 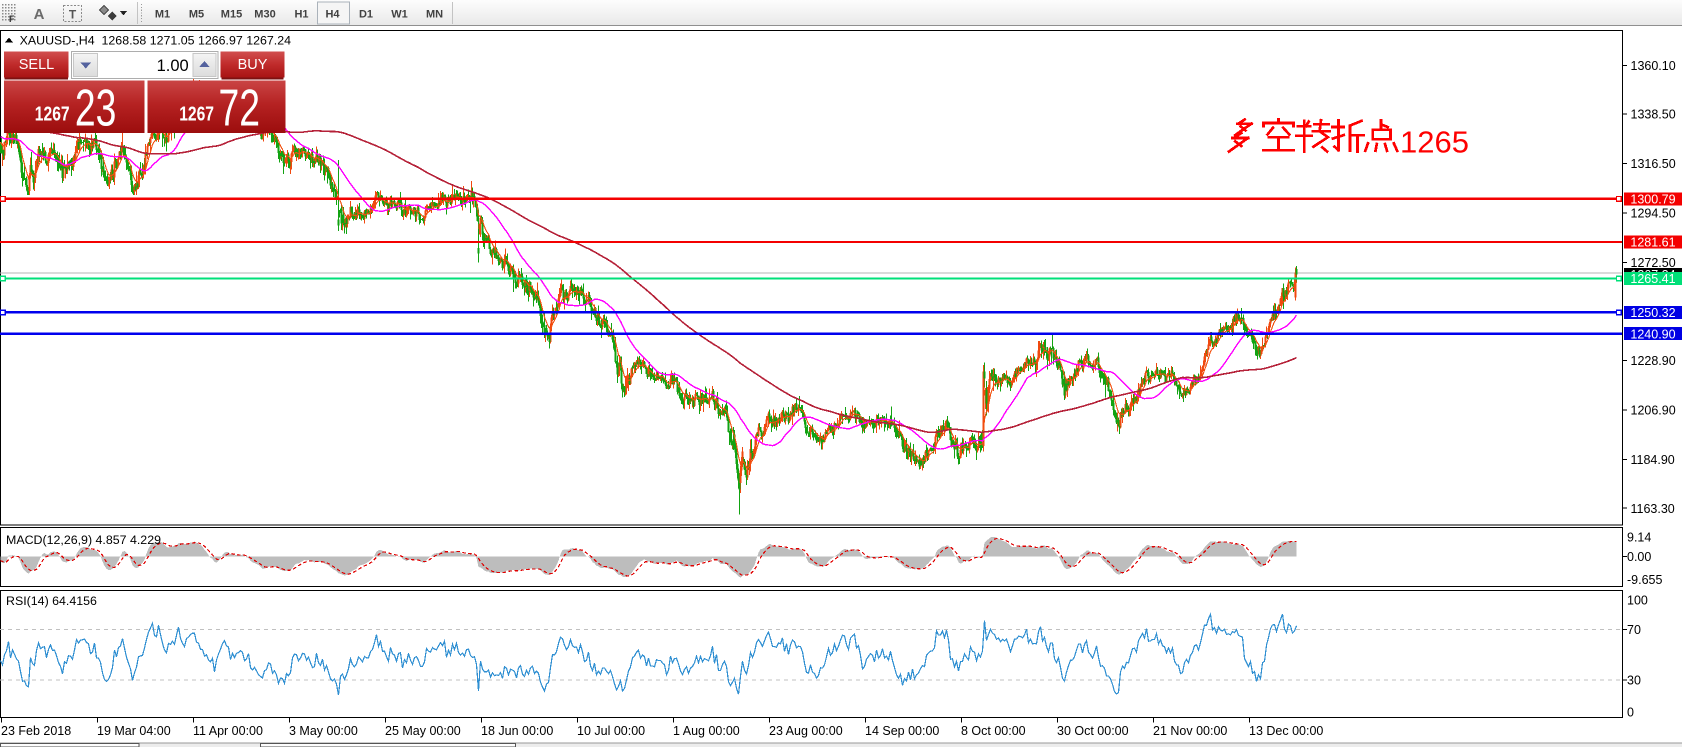 What do you see at coordinates (1653, 460) in the screenshot?
I see `svg-text: 1184.90` at bounding box center [1653, 460].